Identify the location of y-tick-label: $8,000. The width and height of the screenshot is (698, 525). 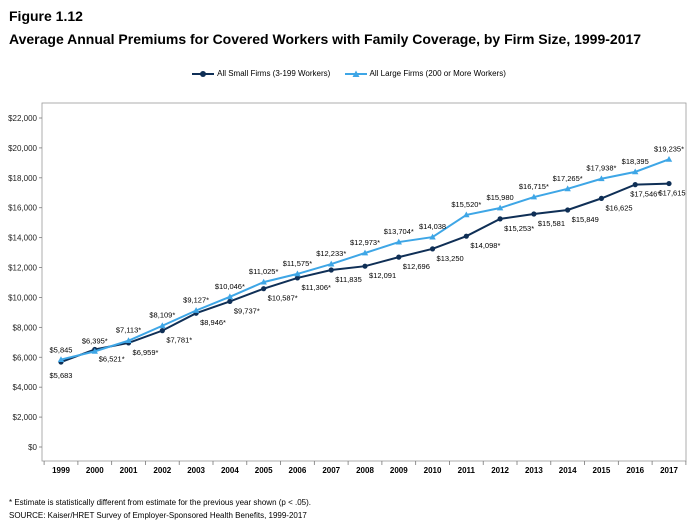
(25, 327).